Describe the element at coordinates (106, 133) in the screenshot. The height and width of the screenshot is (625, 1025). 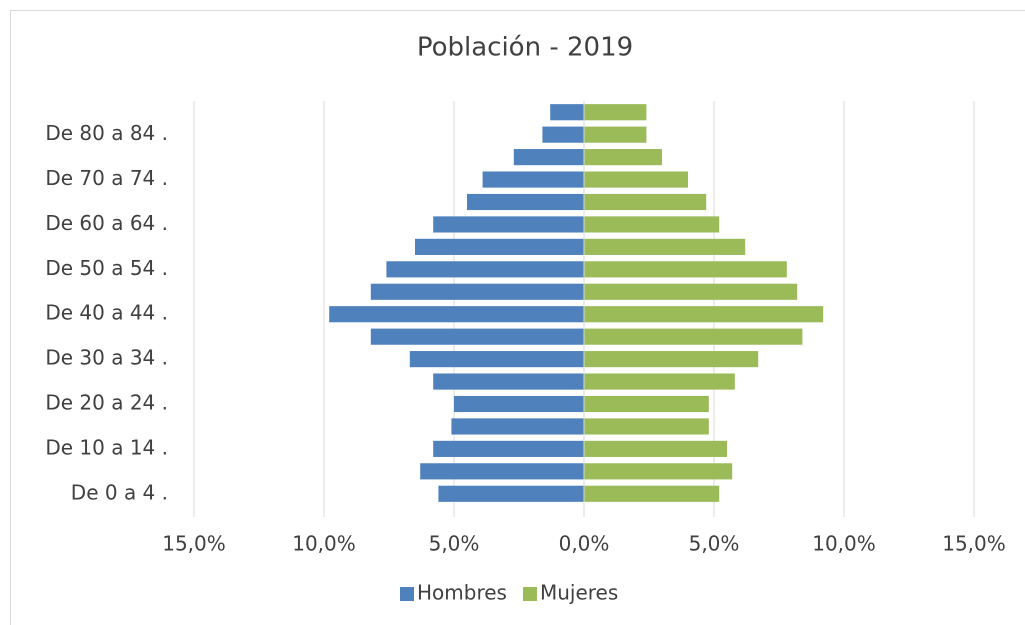
I see `y-tick-label: De 80 a 84 .` at that location.